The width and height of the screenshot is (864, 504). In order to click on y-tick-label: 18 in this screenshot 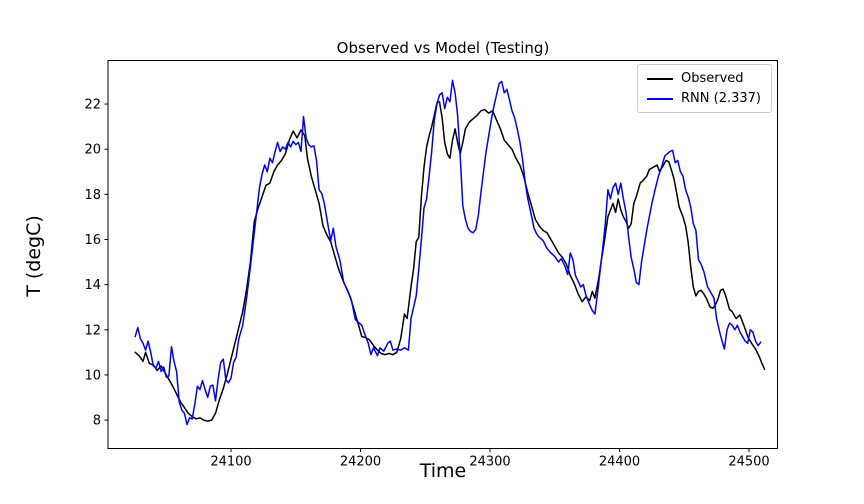, I will do `click(92, 195)`.